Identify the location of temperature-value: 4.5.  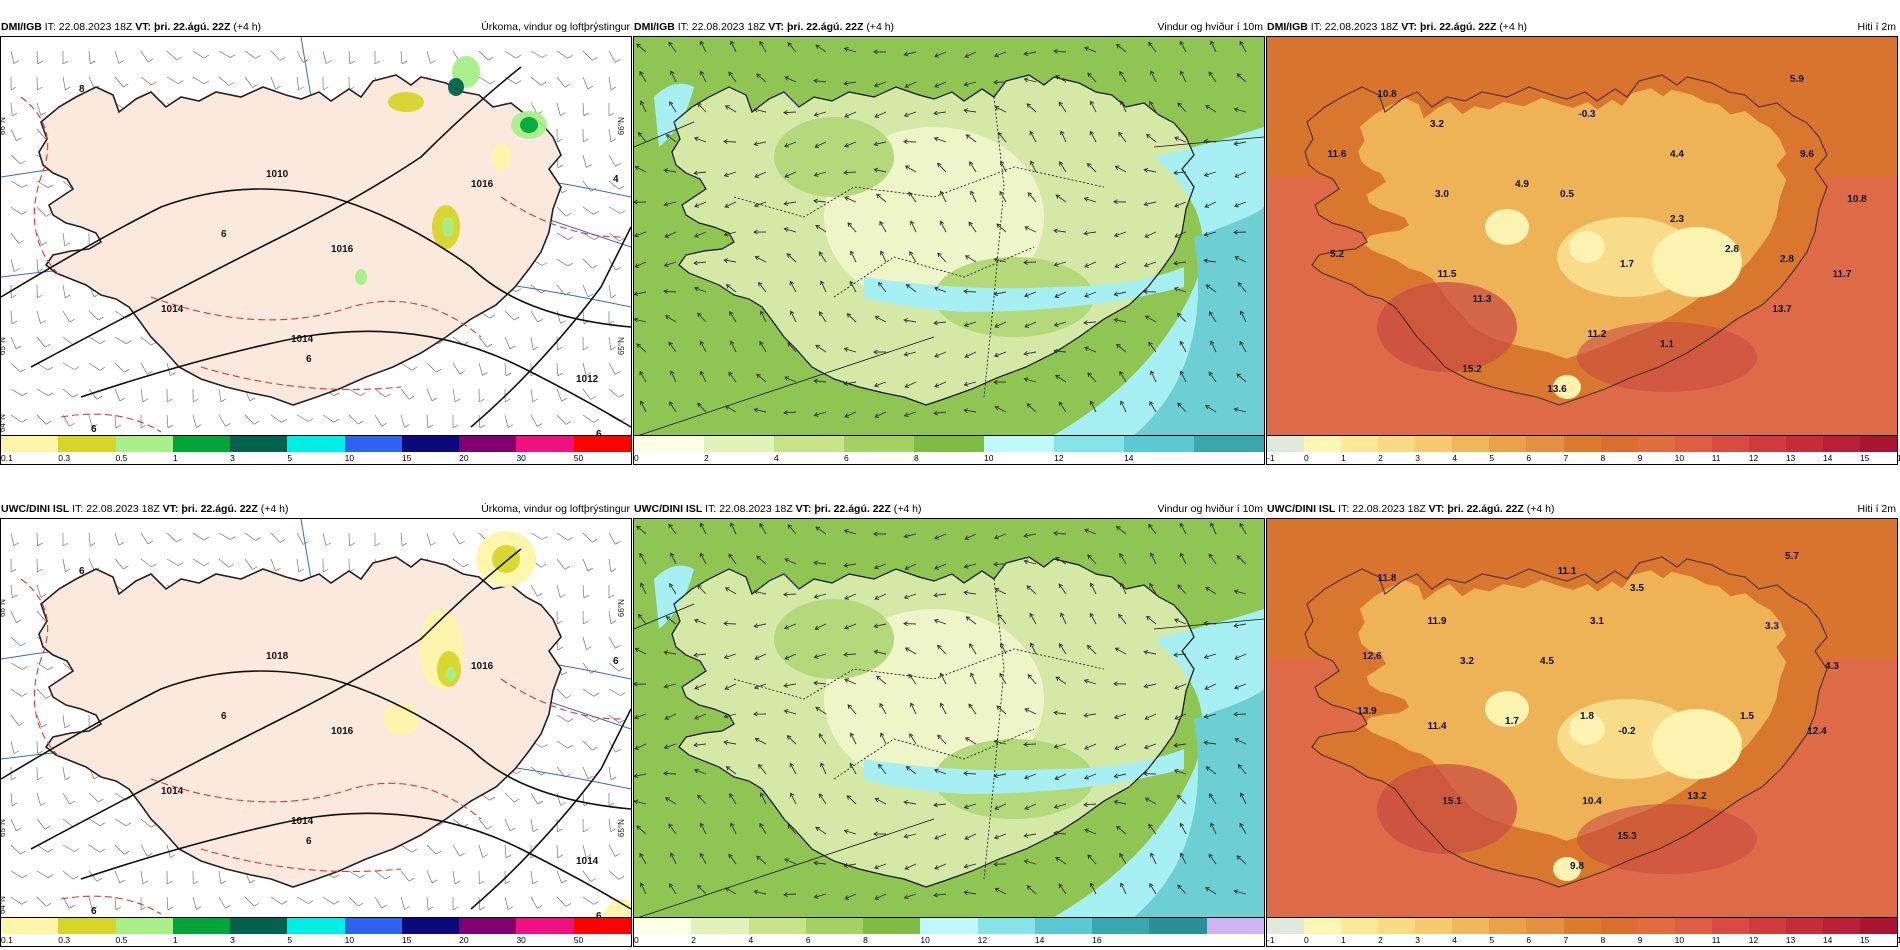
(1547, 661).